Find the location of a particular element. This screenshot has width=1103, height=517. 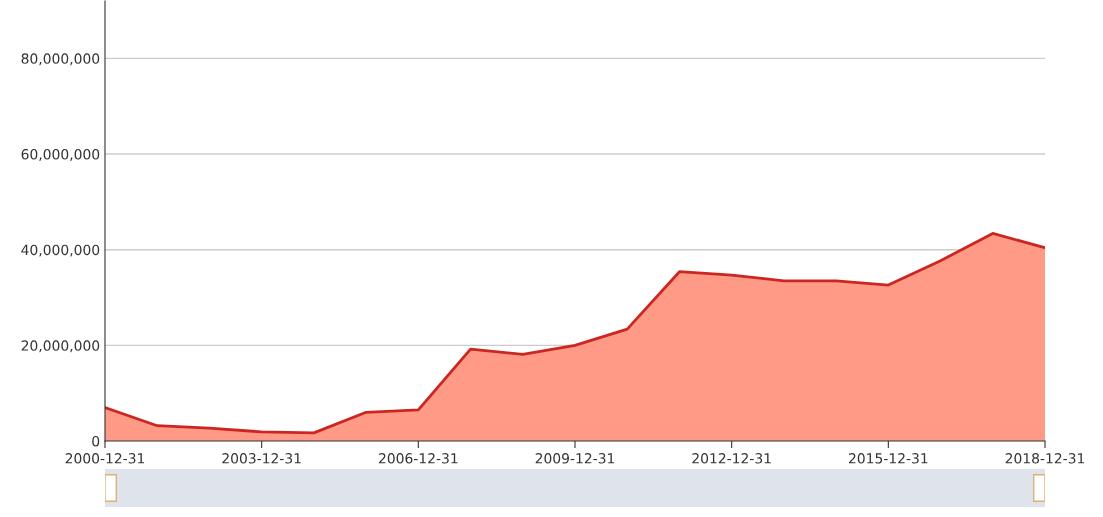

x-tick-label: 2003-12-31 is located at coordinates (261, 458).